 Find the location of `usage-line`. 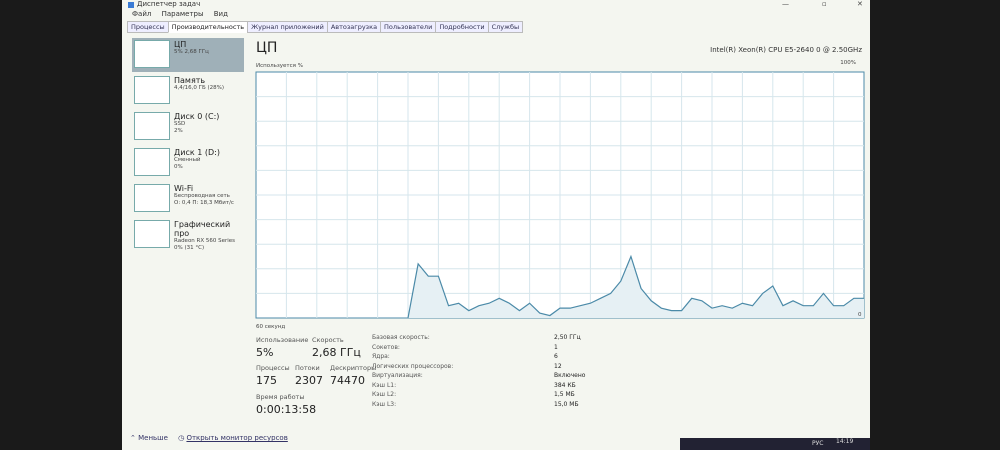

usage-line is located at coordinates (635, 286).